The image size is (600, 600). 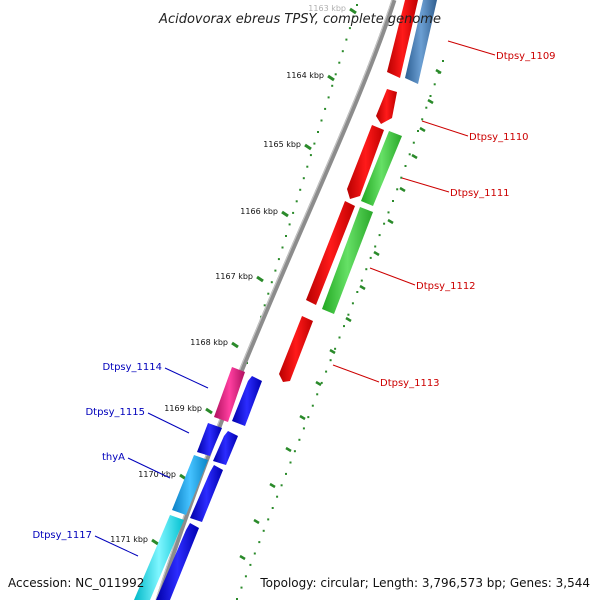 What do you see at coordinates (209, 439) in the screenshot?
I see `gene-dtpsy-1115-left` at bounding box center [209, 439].